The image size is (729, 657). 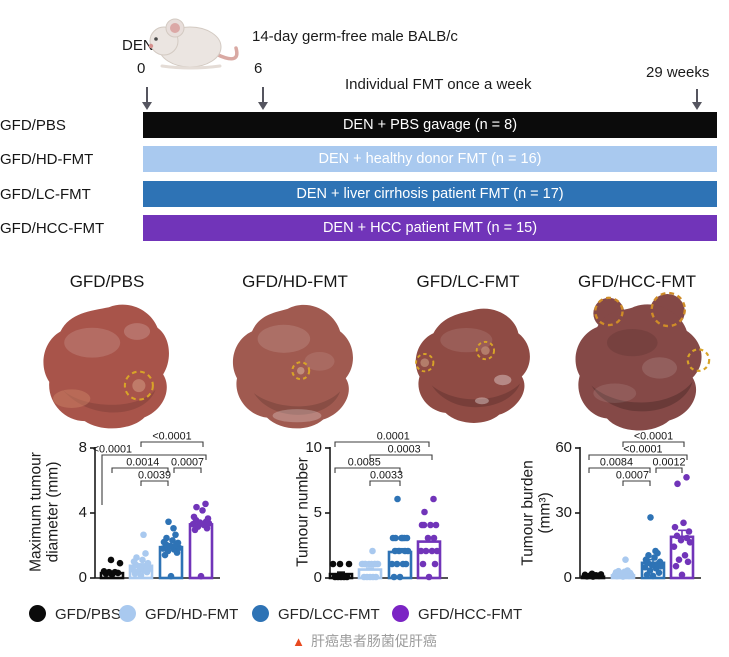 What do you see at coordinates (142, 463) in the screenshot?
I see `svg-text: 0.0014` at bounding box center [142, 463].